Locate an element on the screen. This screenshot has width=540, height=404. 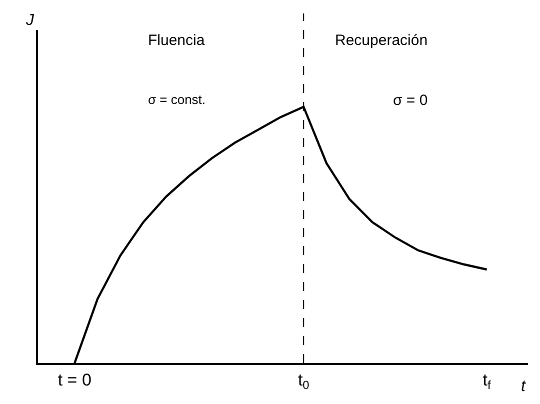
x-tick-label: t$_{0}$ is located at coordinates (304, 381).